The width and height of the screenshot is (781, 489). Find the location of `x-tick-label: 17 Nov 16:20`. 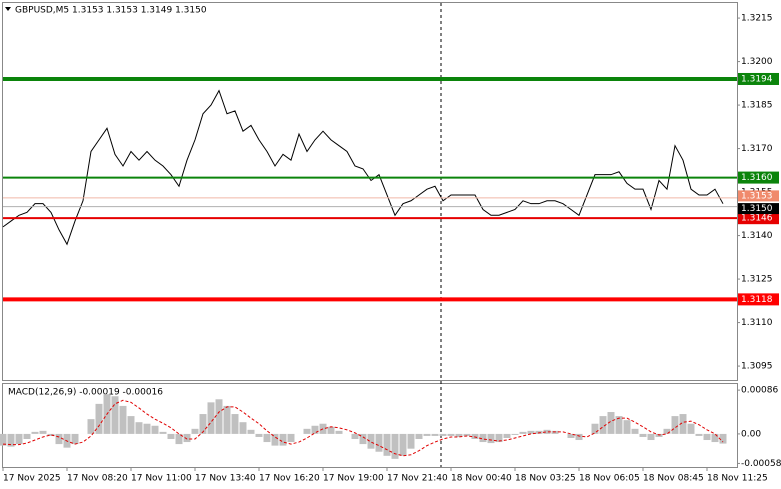

x-tick-label: 17 Nov 16:20 is located at coordinates (289, 479).